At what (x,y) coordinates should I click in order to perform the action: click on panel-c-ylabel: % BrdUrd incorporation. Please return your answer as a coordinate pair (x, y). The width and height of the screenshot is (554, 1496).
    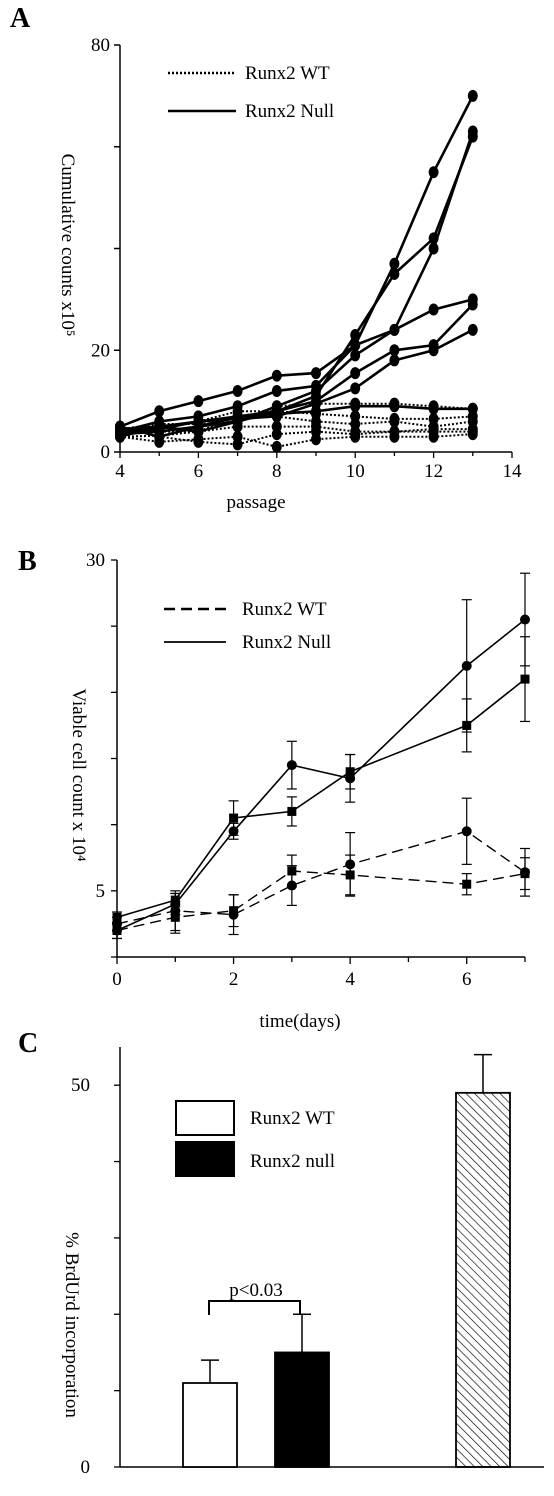
    Looking at the image, I should click on (71, 1325).